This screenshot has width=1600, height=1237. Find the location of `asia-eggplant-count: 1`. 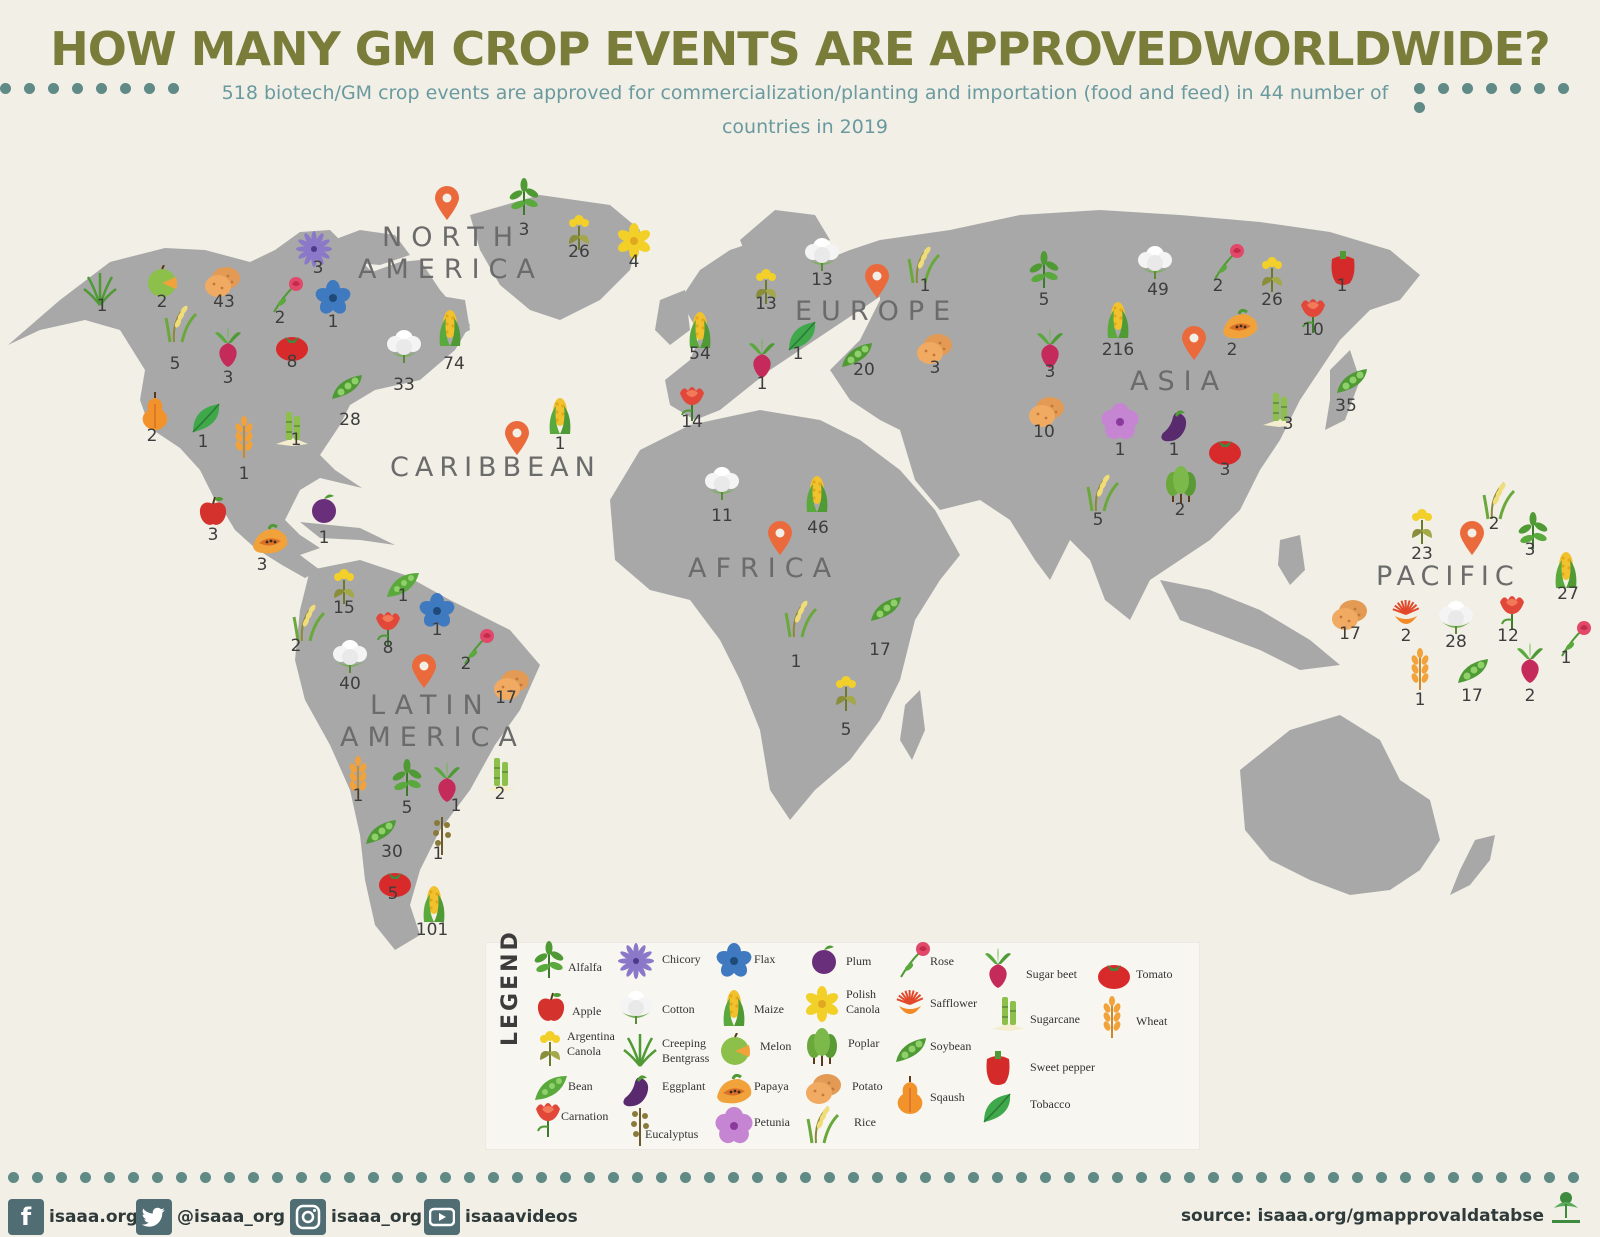

asia-eggplant-count: 1 is located at coordinates (1174, 450).